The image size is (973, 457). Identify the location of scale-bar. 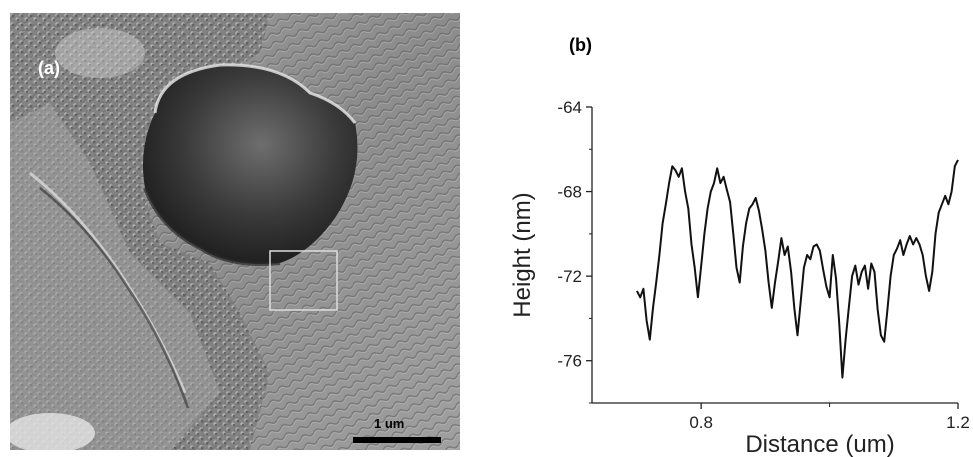
(397, 440).